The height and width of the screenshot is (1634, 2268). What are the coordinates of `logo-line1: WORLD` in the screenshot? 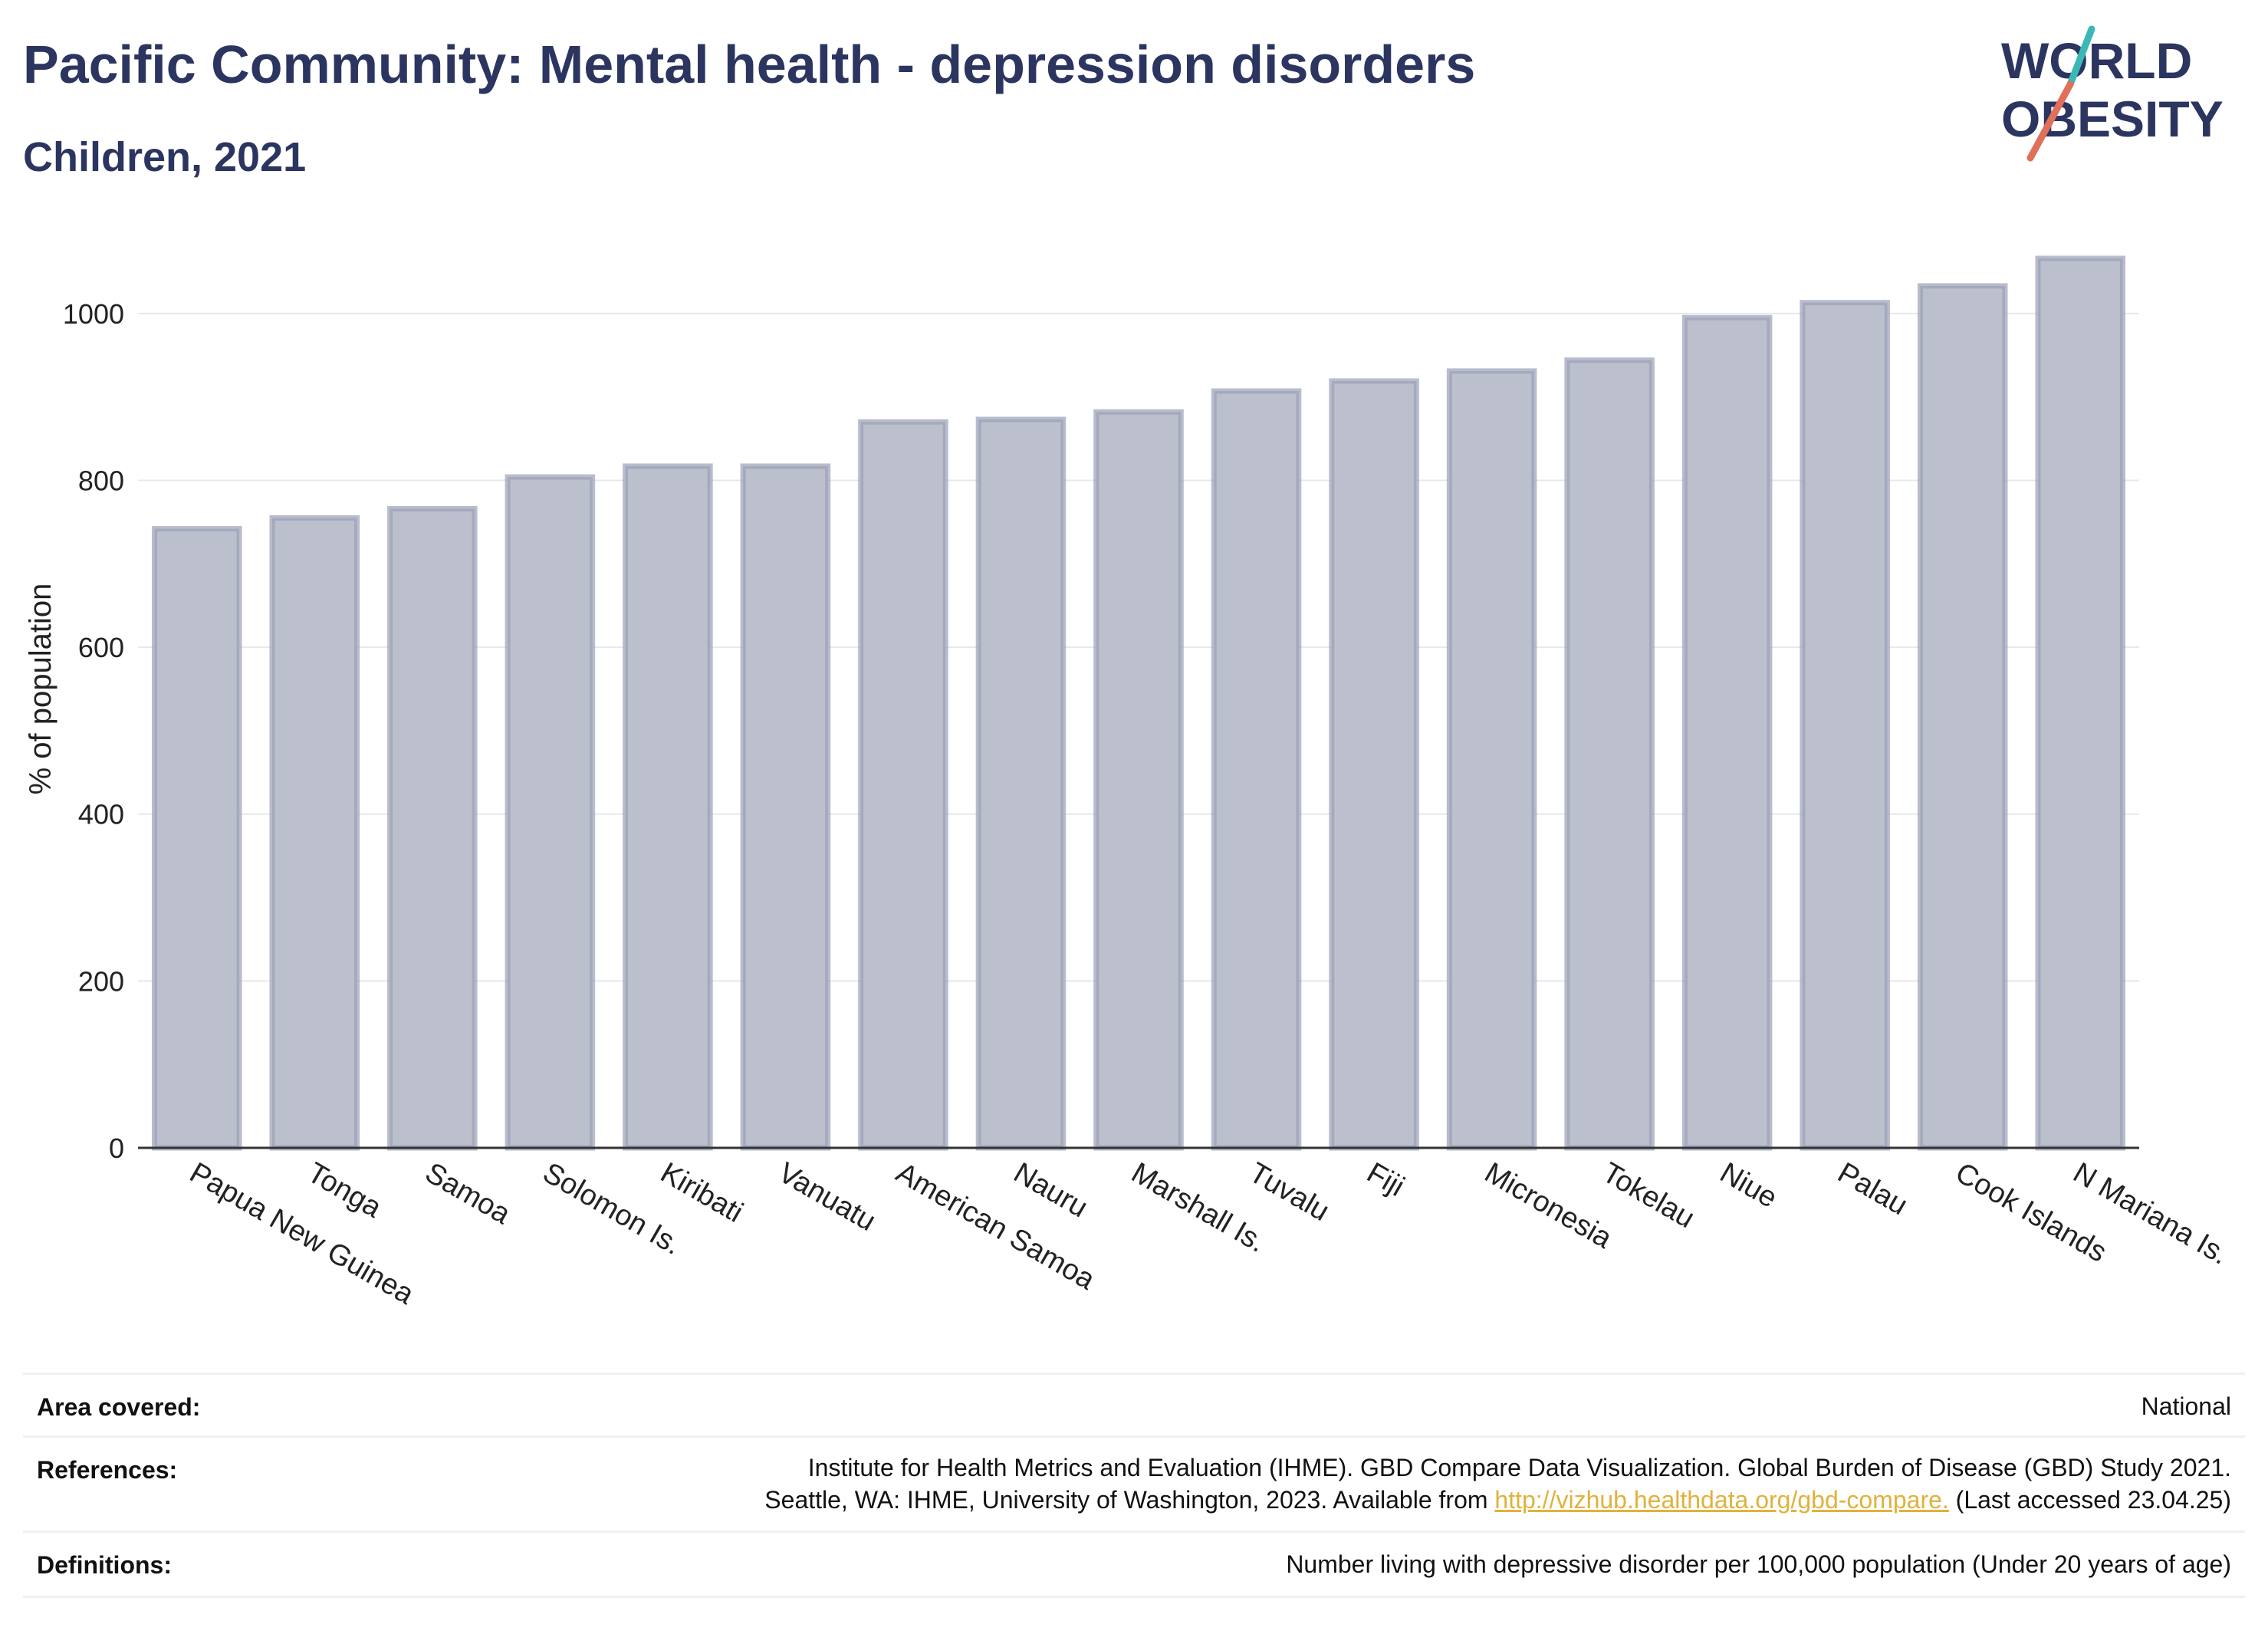 It's located at (2096, 61).